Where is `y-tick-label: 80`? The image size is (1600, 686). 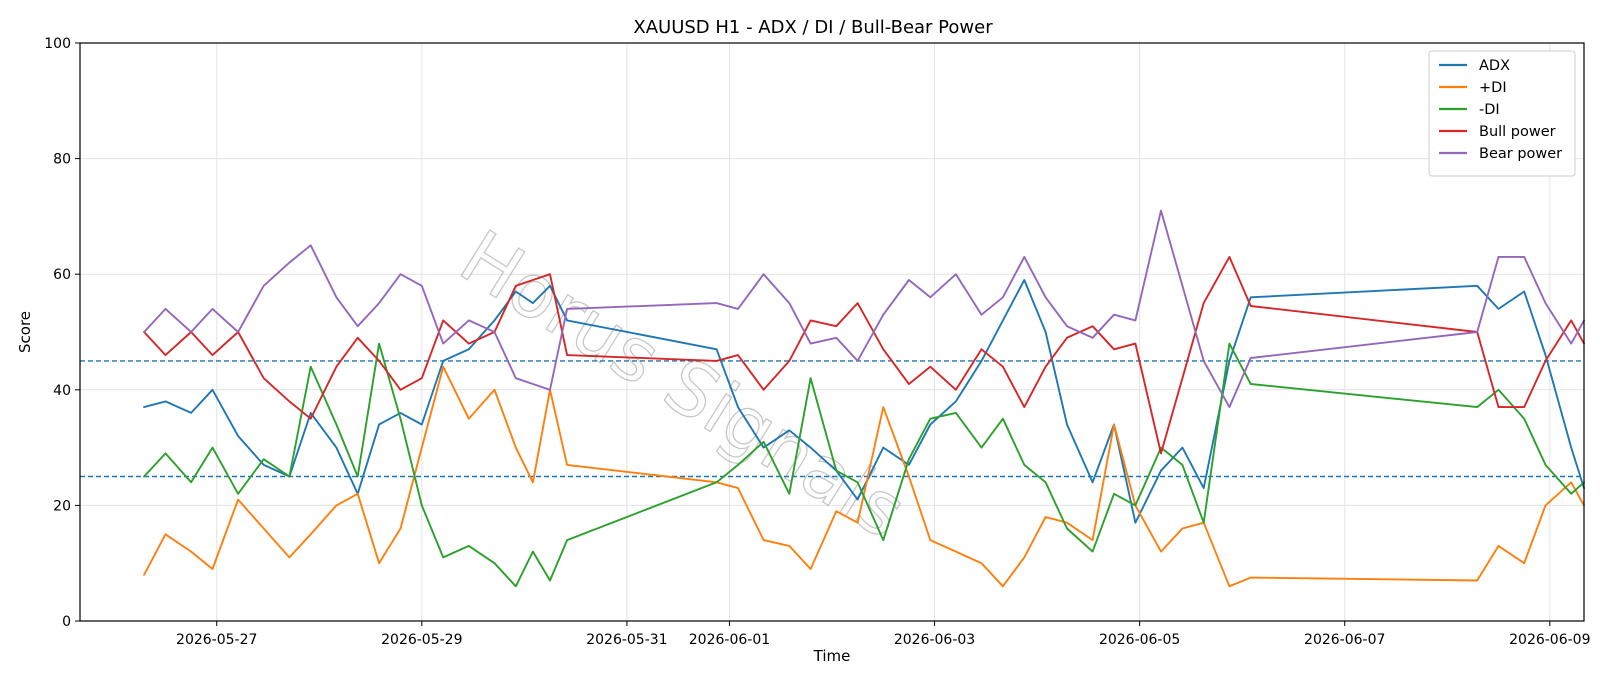
y-tick-label: 80 is located at coordinates (62, 160).